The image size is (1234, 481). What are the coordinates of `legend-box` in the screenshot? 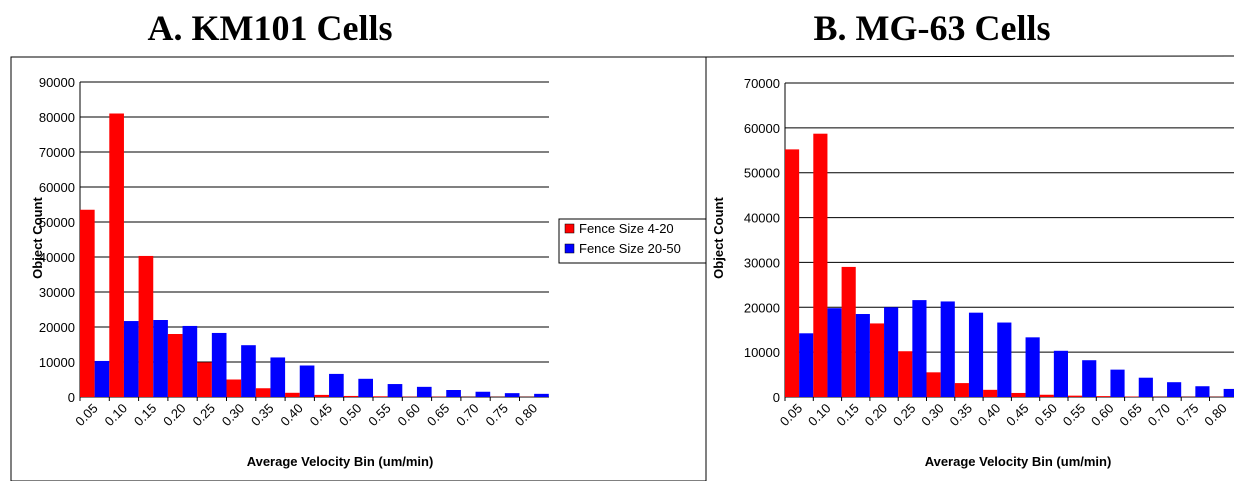 It's located at (632, 241).